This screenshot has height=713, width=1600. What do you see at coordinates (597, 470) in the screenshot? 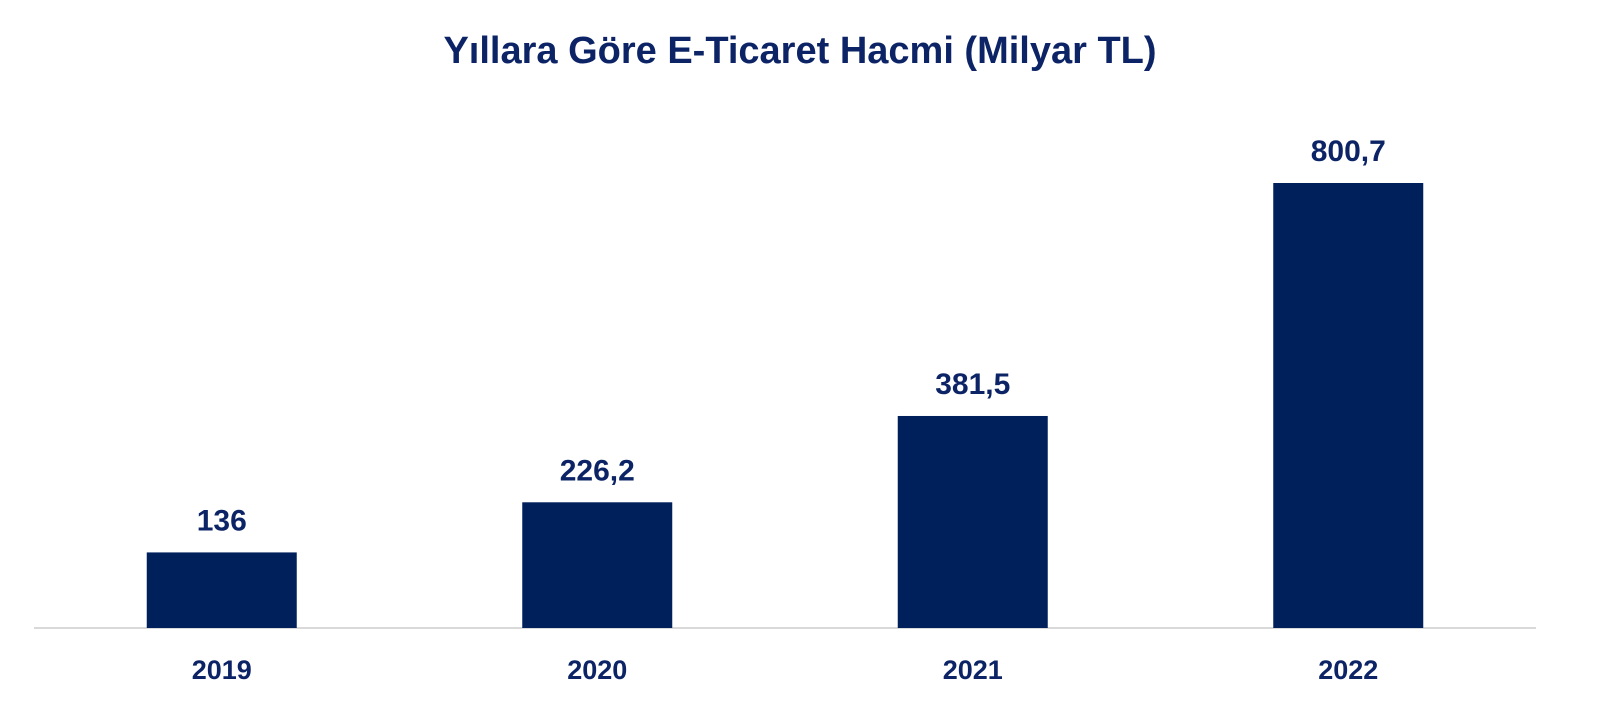
I see `data-label-2020: 226,2` at bounding box center [597, 470].